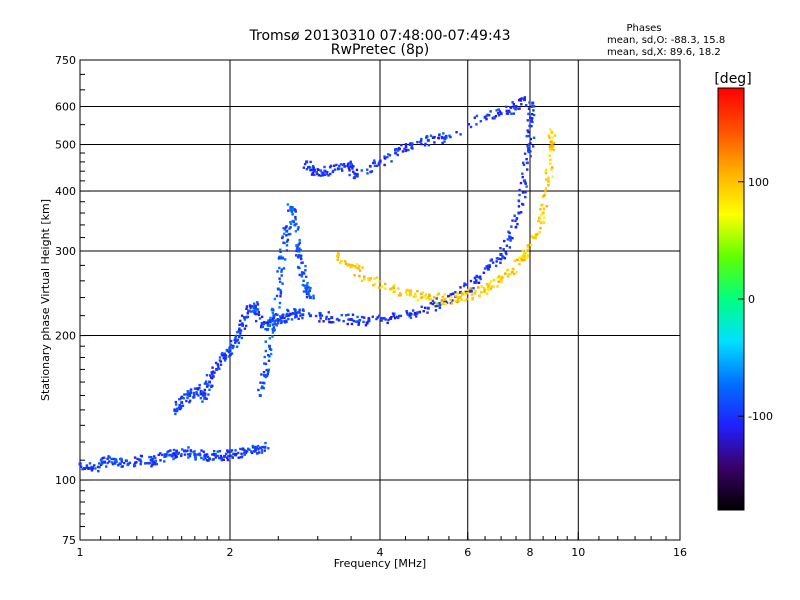 The height and width of the screenshot is (600, 800). I want to click on x-tick-label: 16, so click(680, 552).